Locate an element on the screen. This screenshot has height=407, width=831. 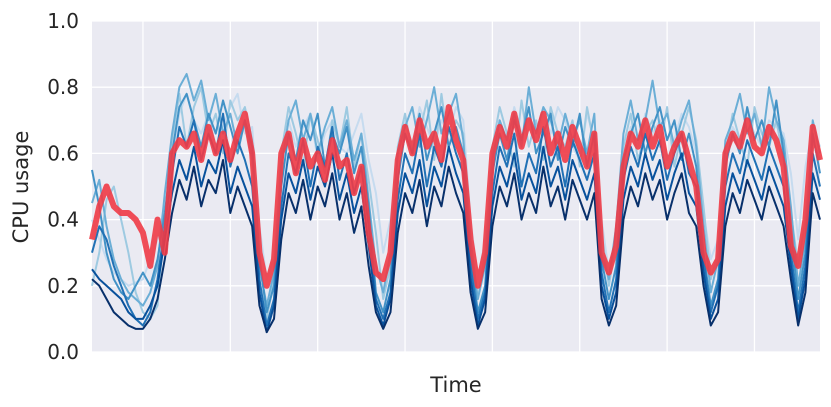
y-tick-label-0: 0.0 is located at coordinates (63, 352).